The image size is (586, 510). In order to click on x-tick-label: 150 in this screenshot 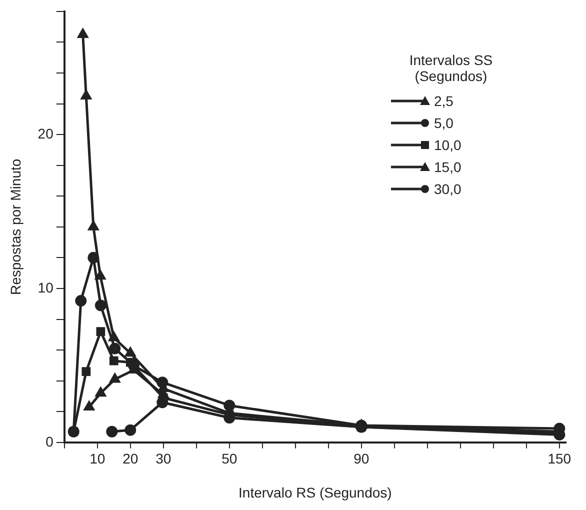, I will do `click(560, 458)`.